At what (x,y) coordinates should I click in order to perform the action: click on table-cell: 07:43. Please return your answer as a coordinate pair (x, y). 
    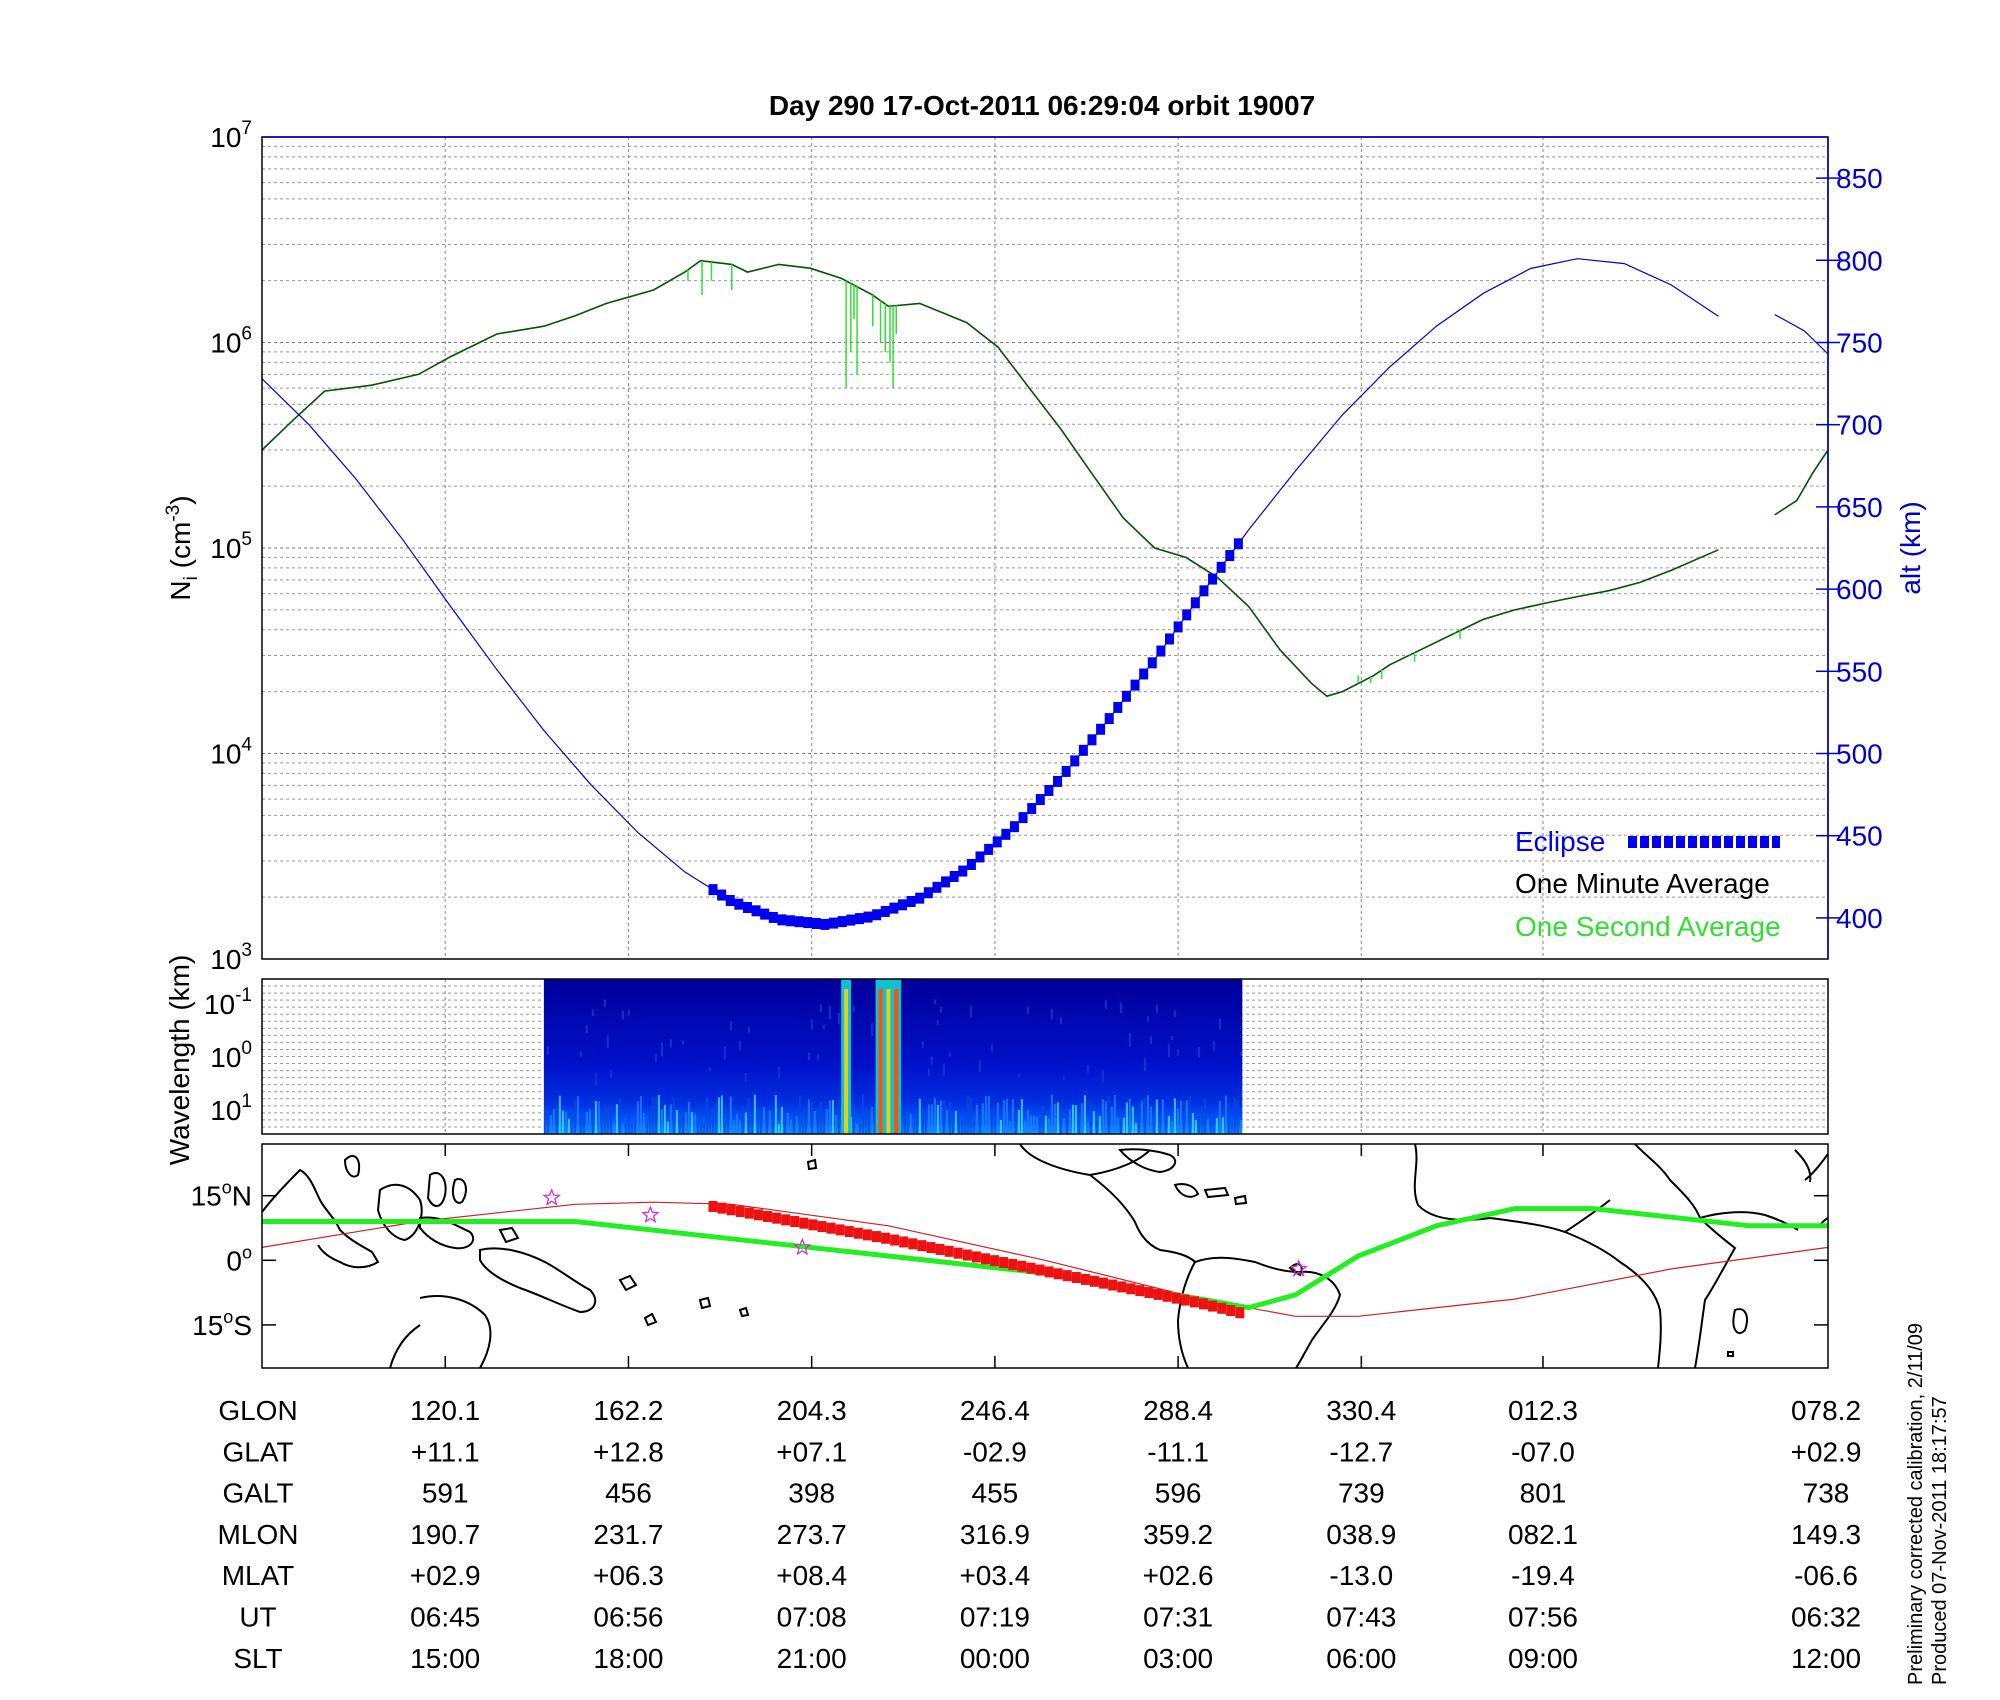
    Looking at the image, I should click on (1361, 1617).